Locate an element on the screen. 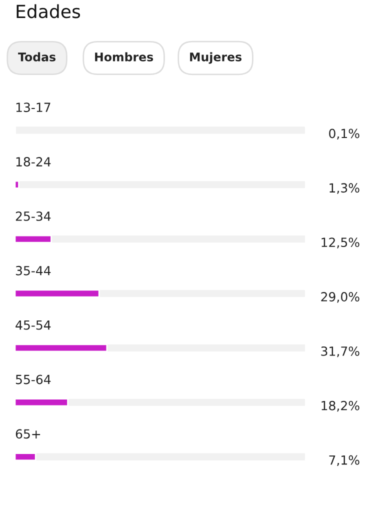 This screenshot has width=375, height=510. data-label: 29,0% is located at coordinates (340, 297).